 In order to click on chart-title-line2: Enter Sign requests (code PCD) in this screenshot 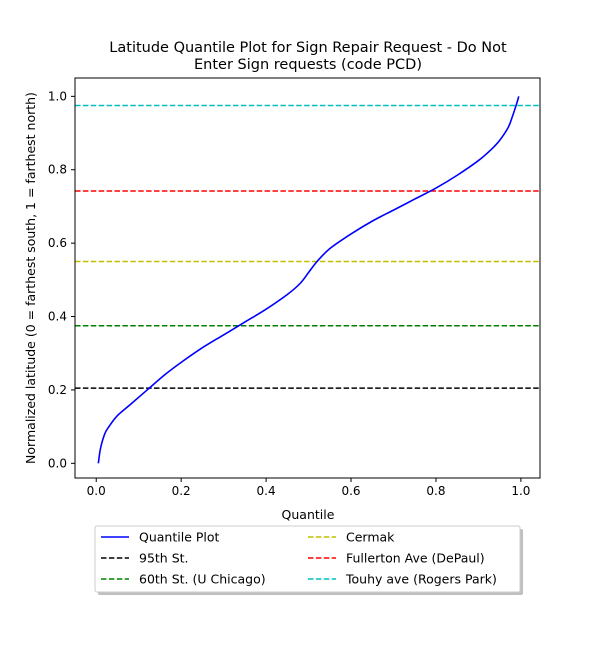, I will do `click(308, 65)`.